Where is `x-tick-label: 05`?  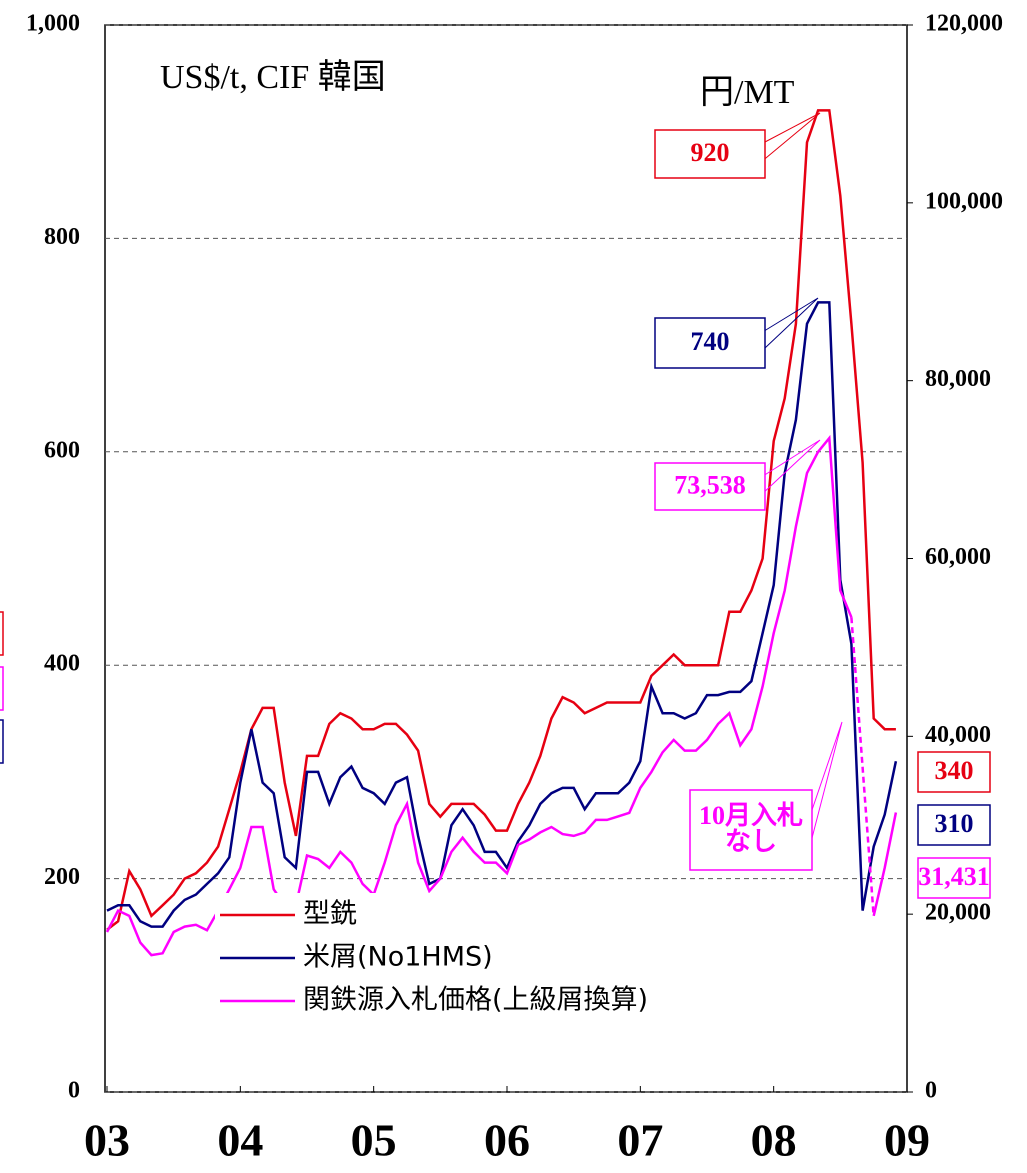 x-tick-label: 05 is located at coordinates (374, 1140).